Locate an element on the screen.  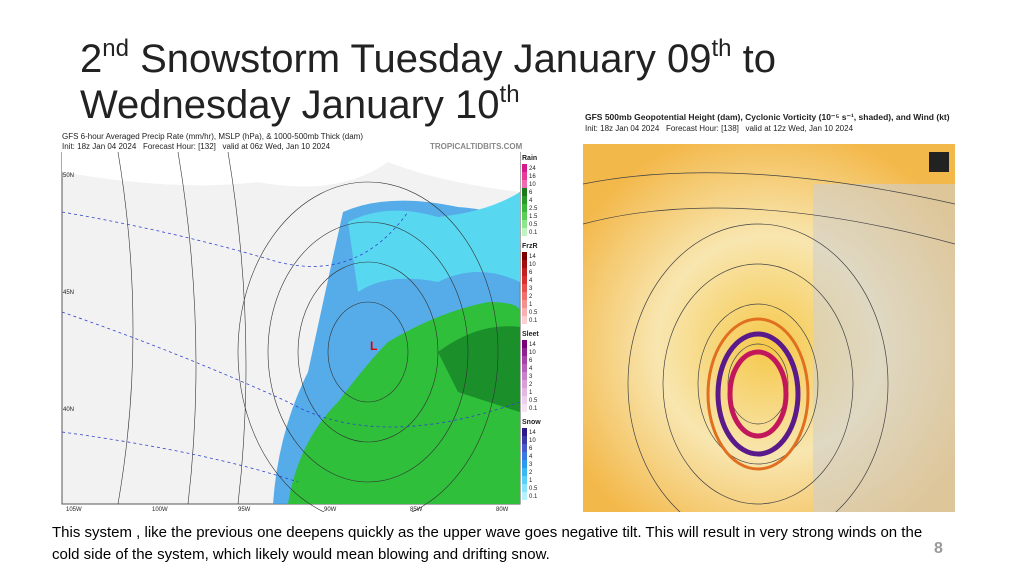
lon-label: 90W is located at coordinates (330, 509).